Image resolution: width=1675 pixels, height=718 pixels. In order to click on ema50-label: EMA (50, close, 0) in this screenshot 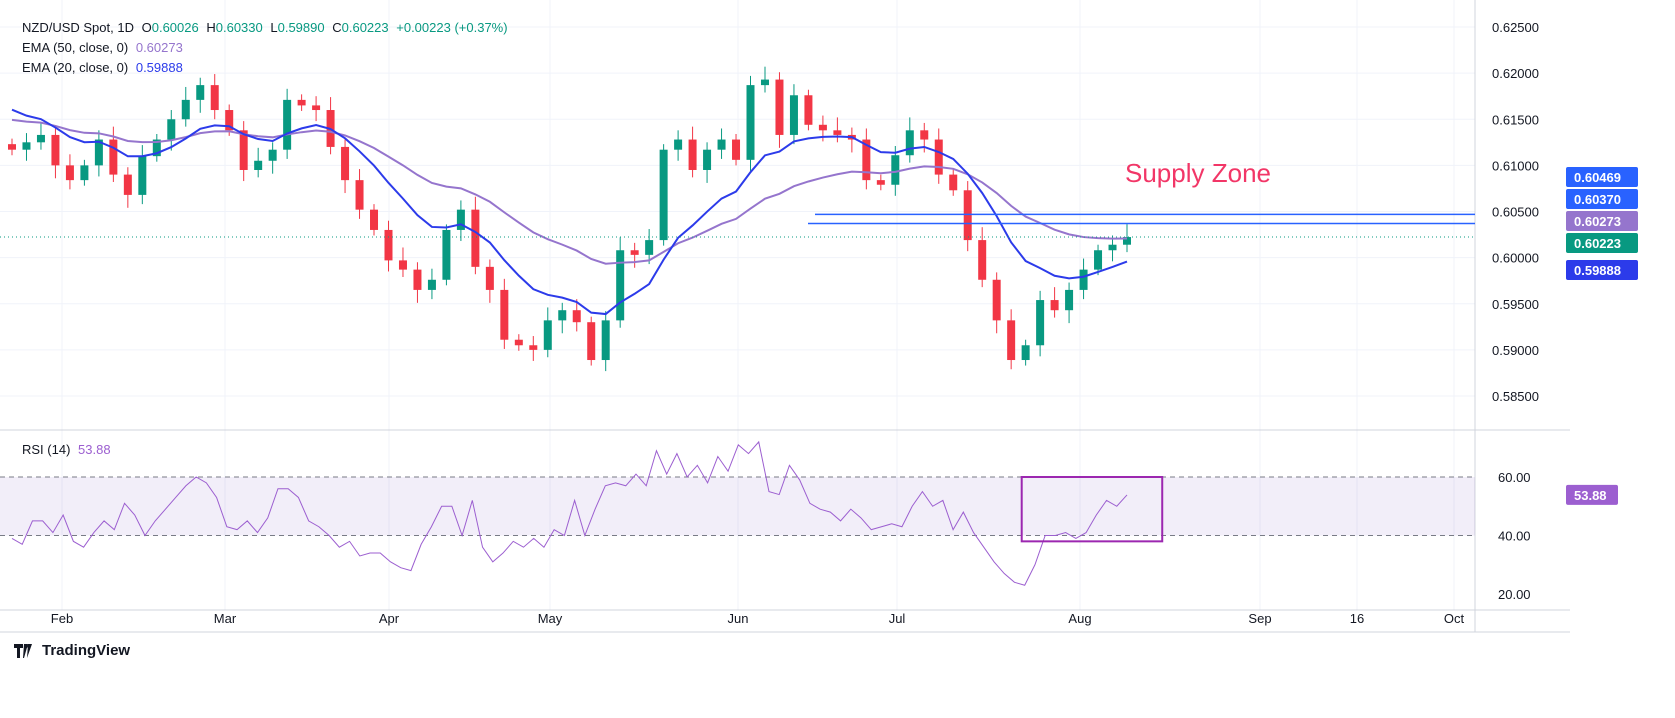, I will do `click(75, 47)`.